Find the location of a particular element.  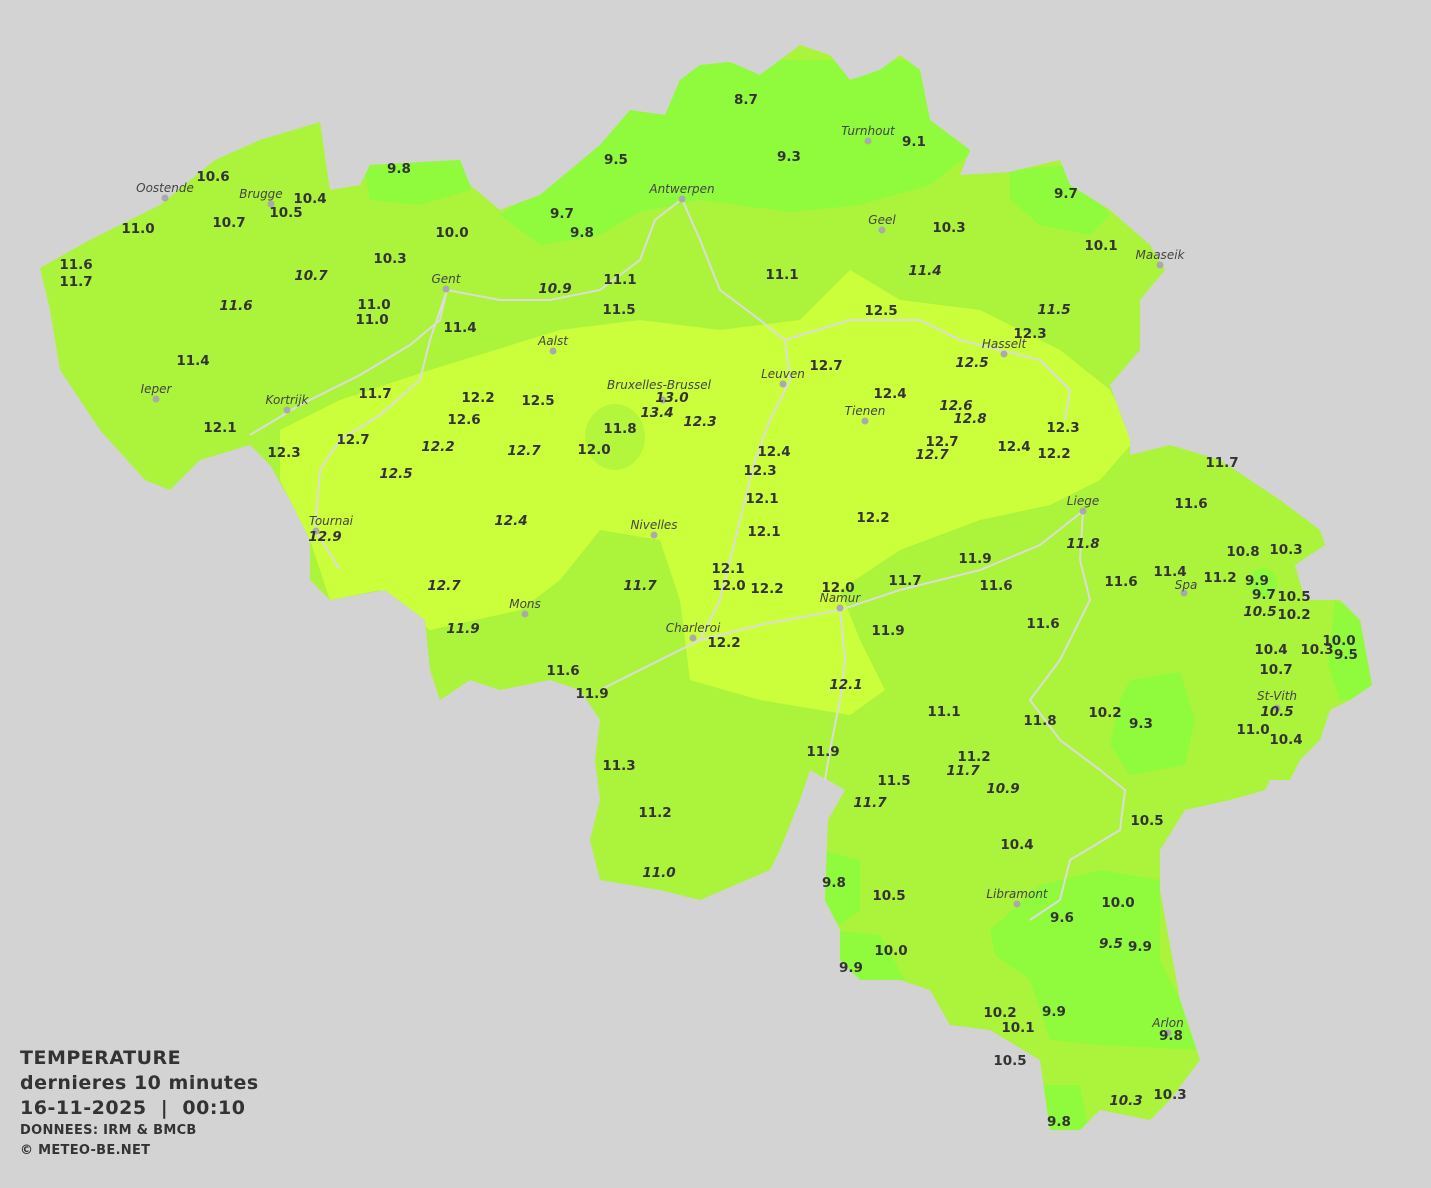

temperature-reading: 11.8 is located at coordinates (619, 429).